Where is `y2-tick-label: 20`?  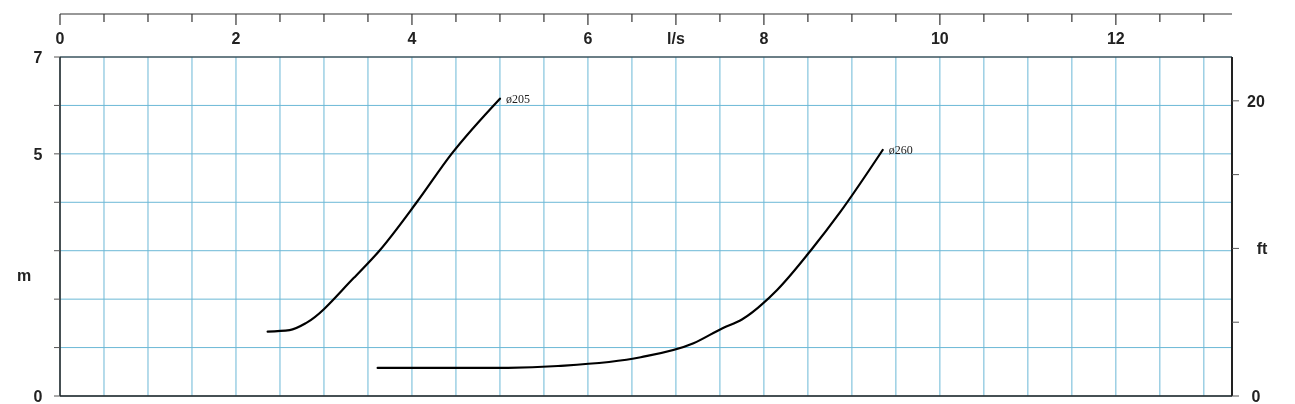 y2-tick-label: 20 is located at coordinates (1256, 101).